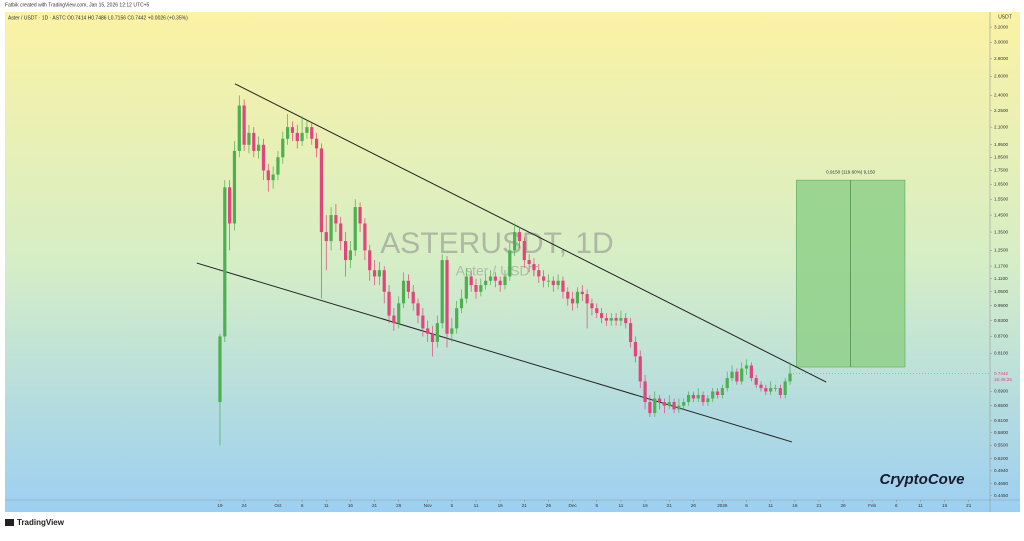  I want to click on y-tick-label: 2.4000, so click(1001, 95).